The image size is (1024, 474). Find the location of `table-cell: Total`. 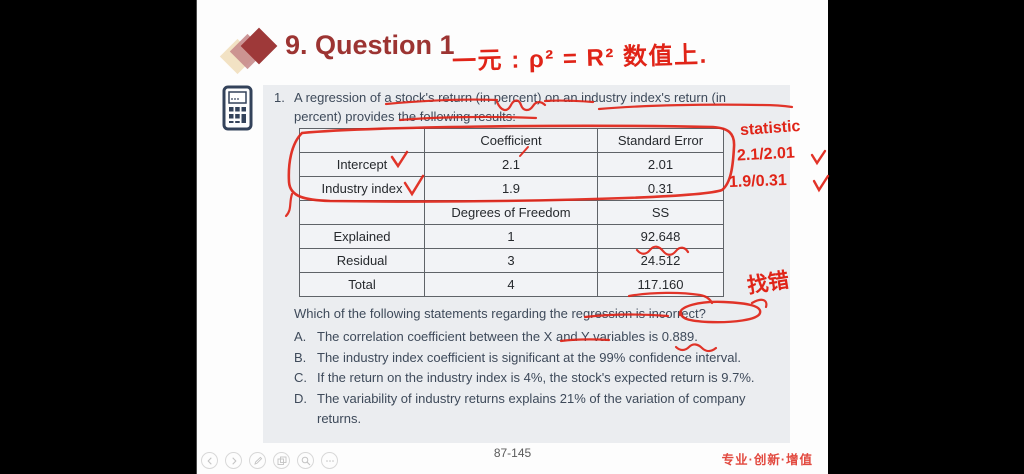

table-cell: Total is located at coordinates (362, 284).